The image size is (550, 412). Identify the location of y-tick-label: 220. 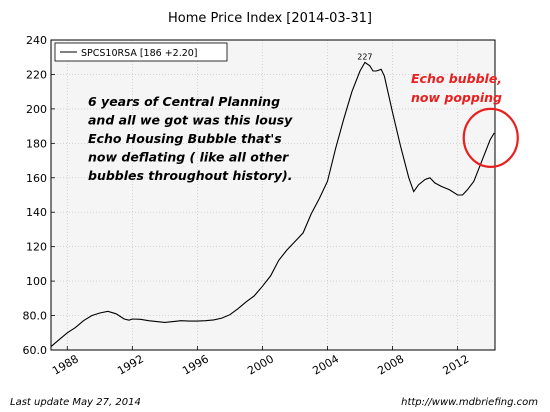
(36, 74).